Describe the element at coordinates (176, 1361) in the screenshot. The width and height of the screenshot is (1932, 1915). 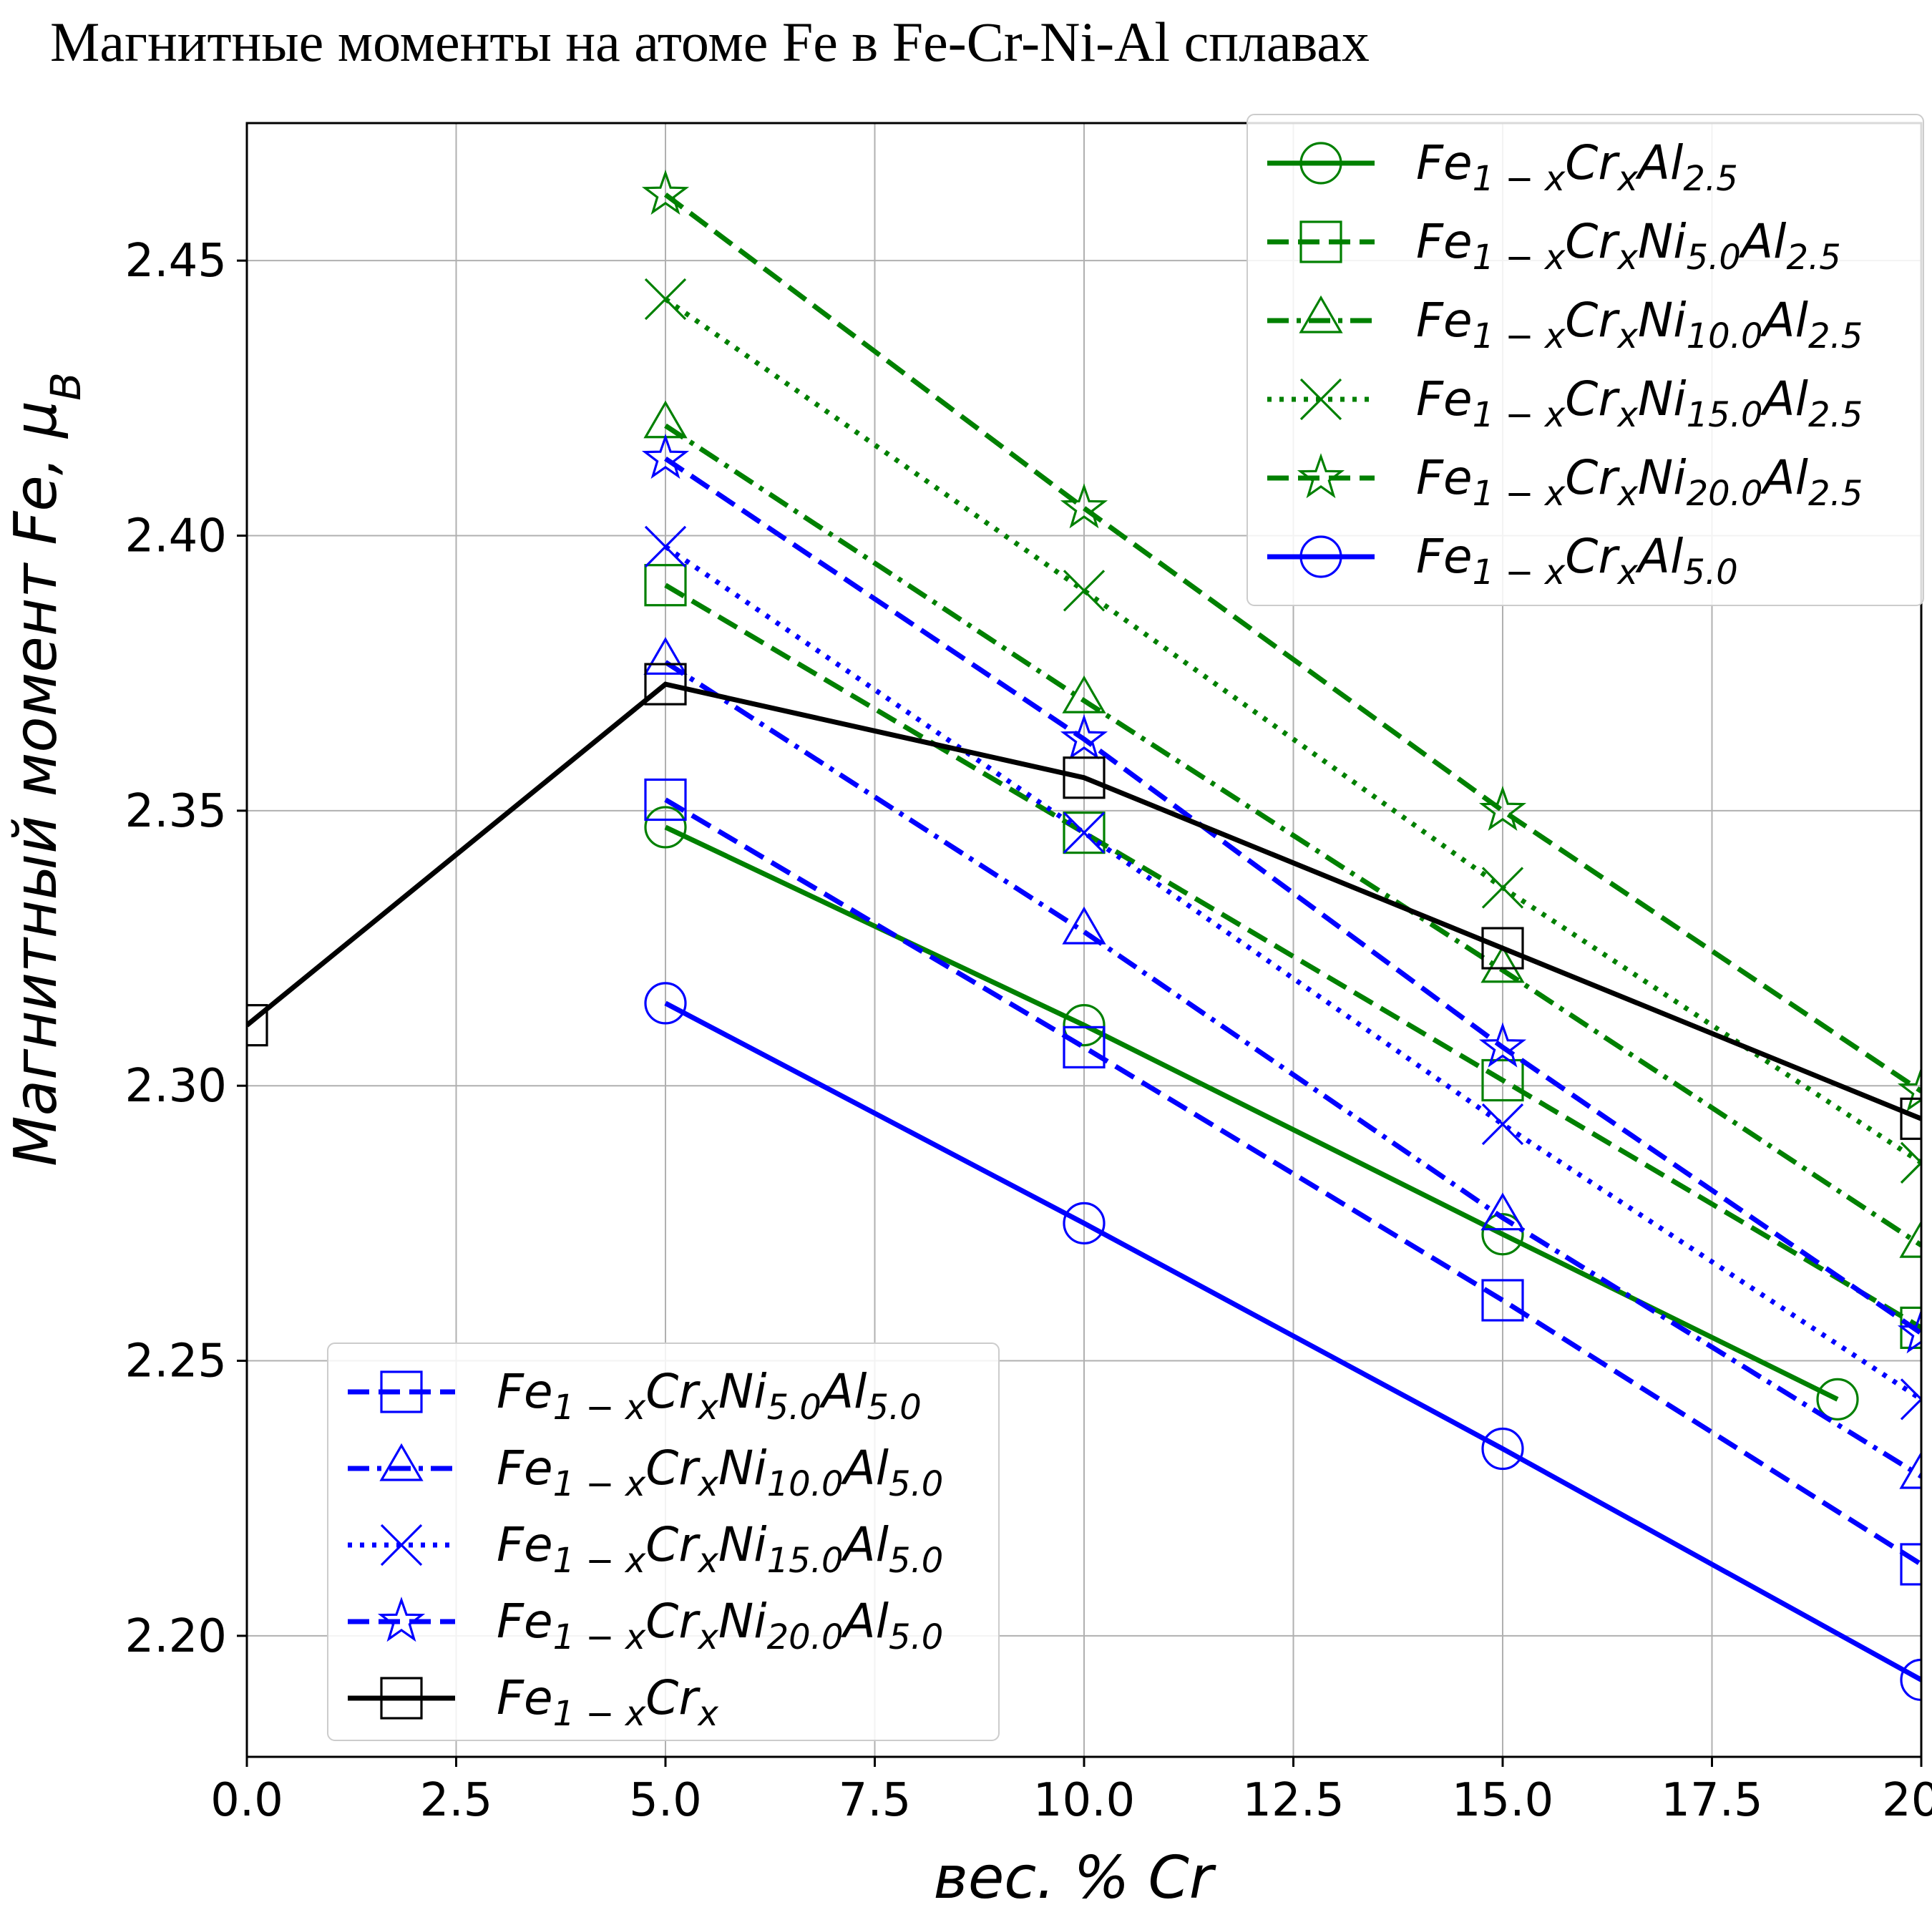
I see `y-tick-label: 2.25` at that location.